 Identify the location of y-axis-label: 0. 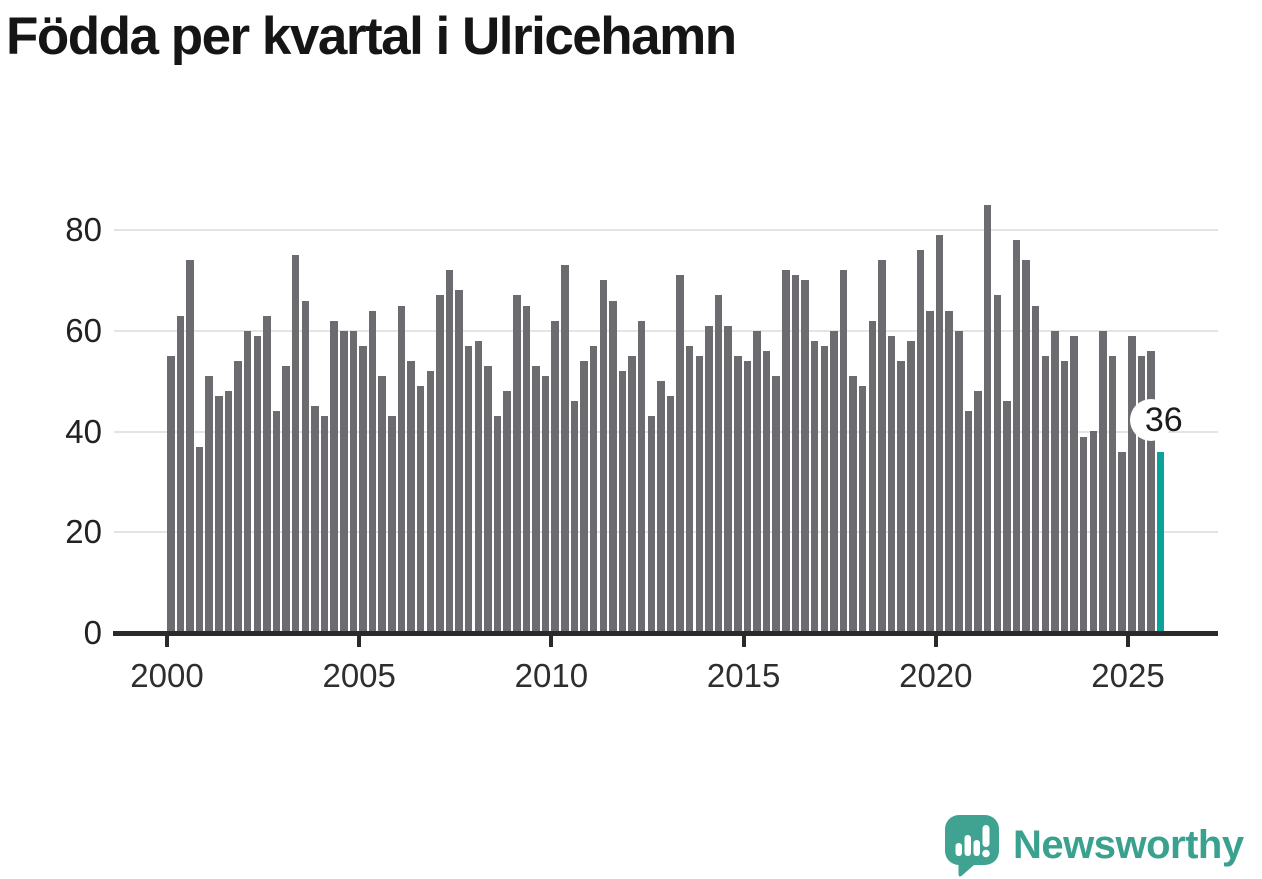
(92, 632).